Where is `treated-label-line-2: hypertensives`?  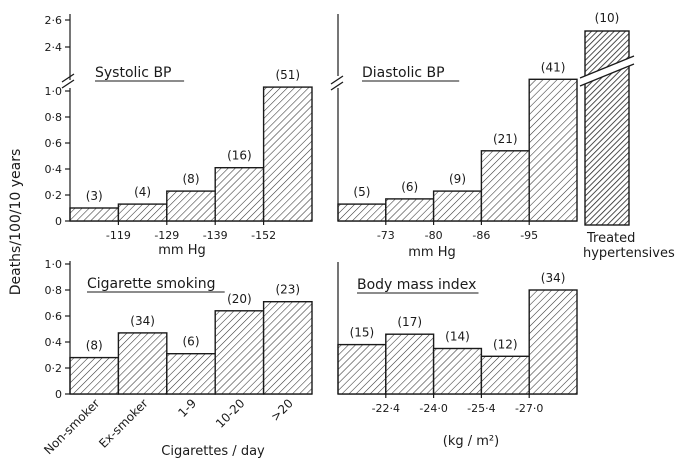 treated-label-line-2: hypertensives is located at coordinates (629, 253).